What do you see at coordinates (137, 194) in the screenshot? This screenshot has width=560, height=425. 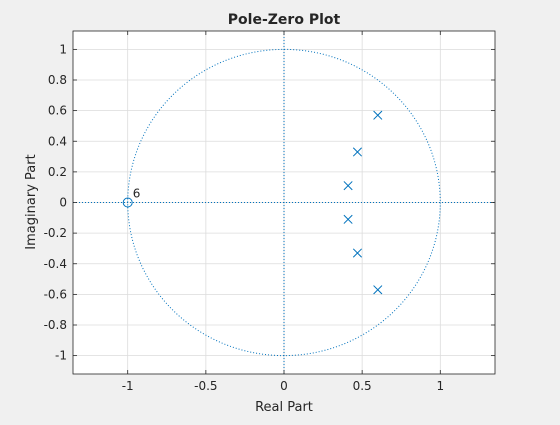 I see `multiplicity-label: 6` at bounding box center [137, 194].